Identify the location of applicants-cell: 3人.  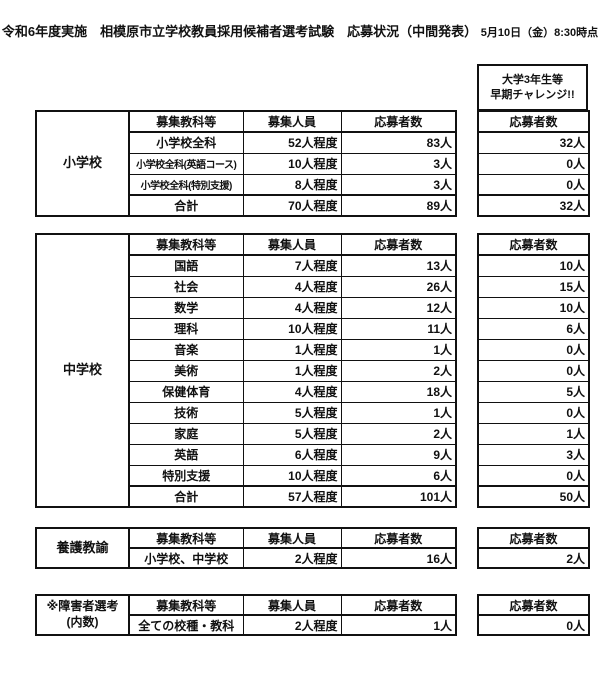
(398, 163).